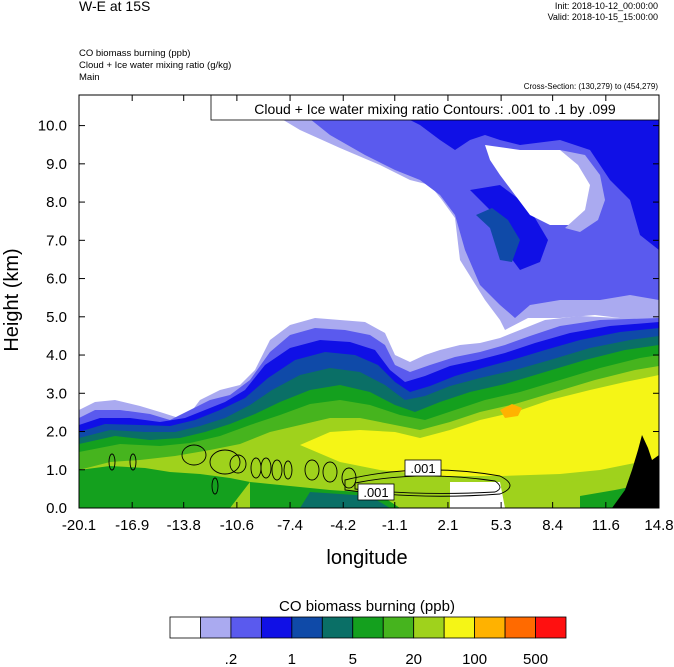 Image resolution: width=674 pixels, height=667 pixels. I want to click on cross-section-label: Cross-Section: (130,279) to (454,279), so click(590, 86).